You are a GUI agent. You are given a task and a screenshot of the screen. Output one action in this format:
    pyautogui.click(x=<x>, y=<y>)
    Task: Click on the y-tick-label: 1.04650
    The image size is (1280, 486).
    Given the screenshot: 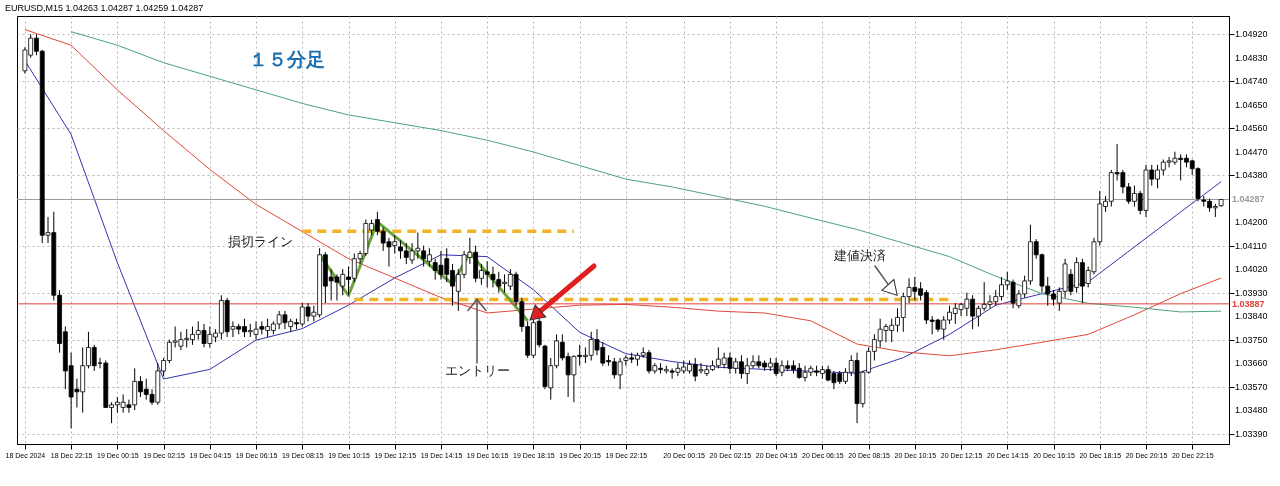 What is the action you would take?
    pyautogui.click(x=1251, y=104)
    